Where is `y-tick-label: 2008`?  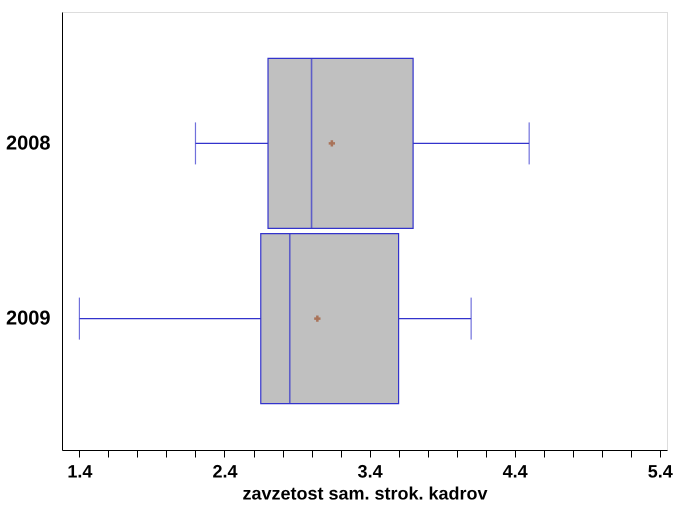 y-tick-label: 2008 is located at coordinates (28, 143).